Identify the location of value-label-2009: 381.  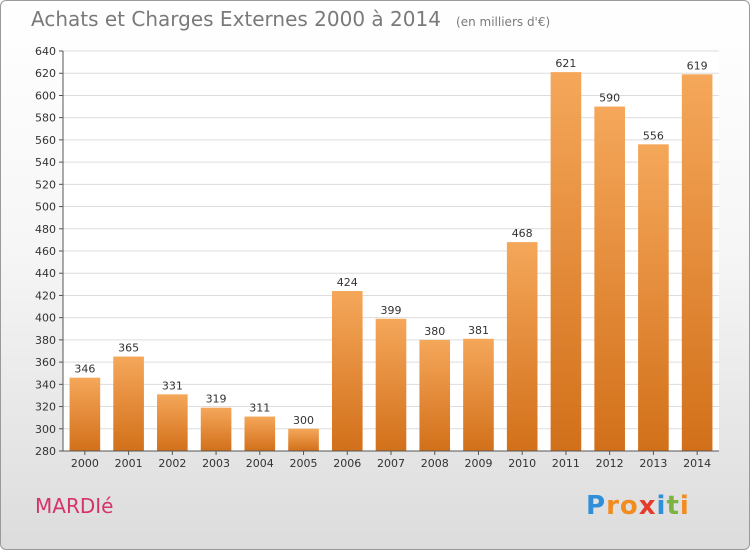
(478, 330).